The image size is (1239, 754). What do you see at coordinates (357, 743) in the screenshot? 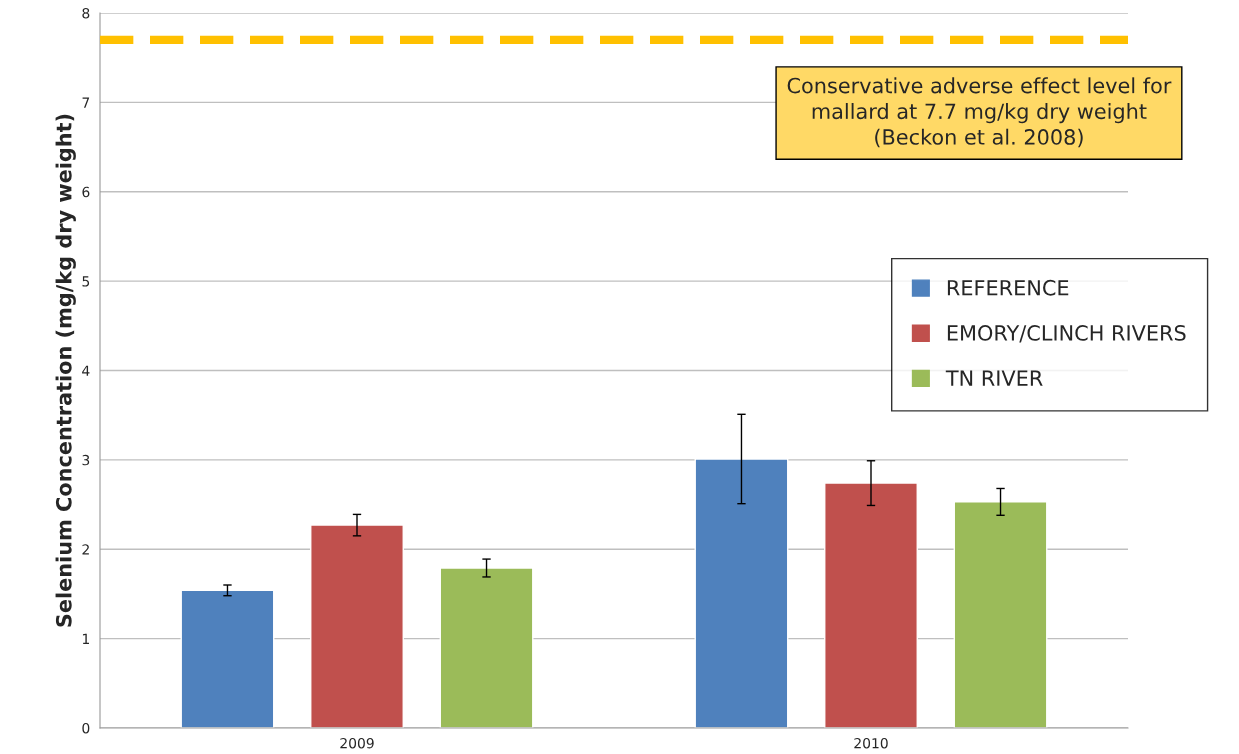
I see `x-tick-label: 2009` at bounding box center [357, 743].